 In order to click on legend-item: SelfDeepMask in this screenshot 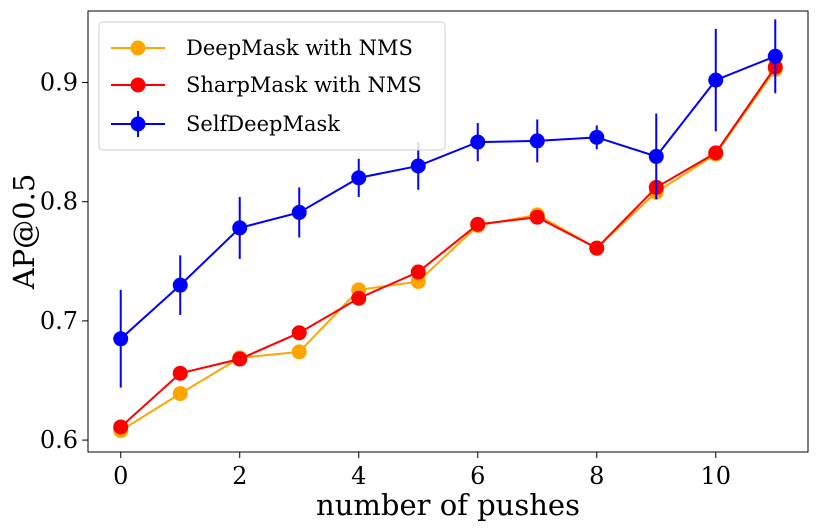, I will do `click(225, 124)`.